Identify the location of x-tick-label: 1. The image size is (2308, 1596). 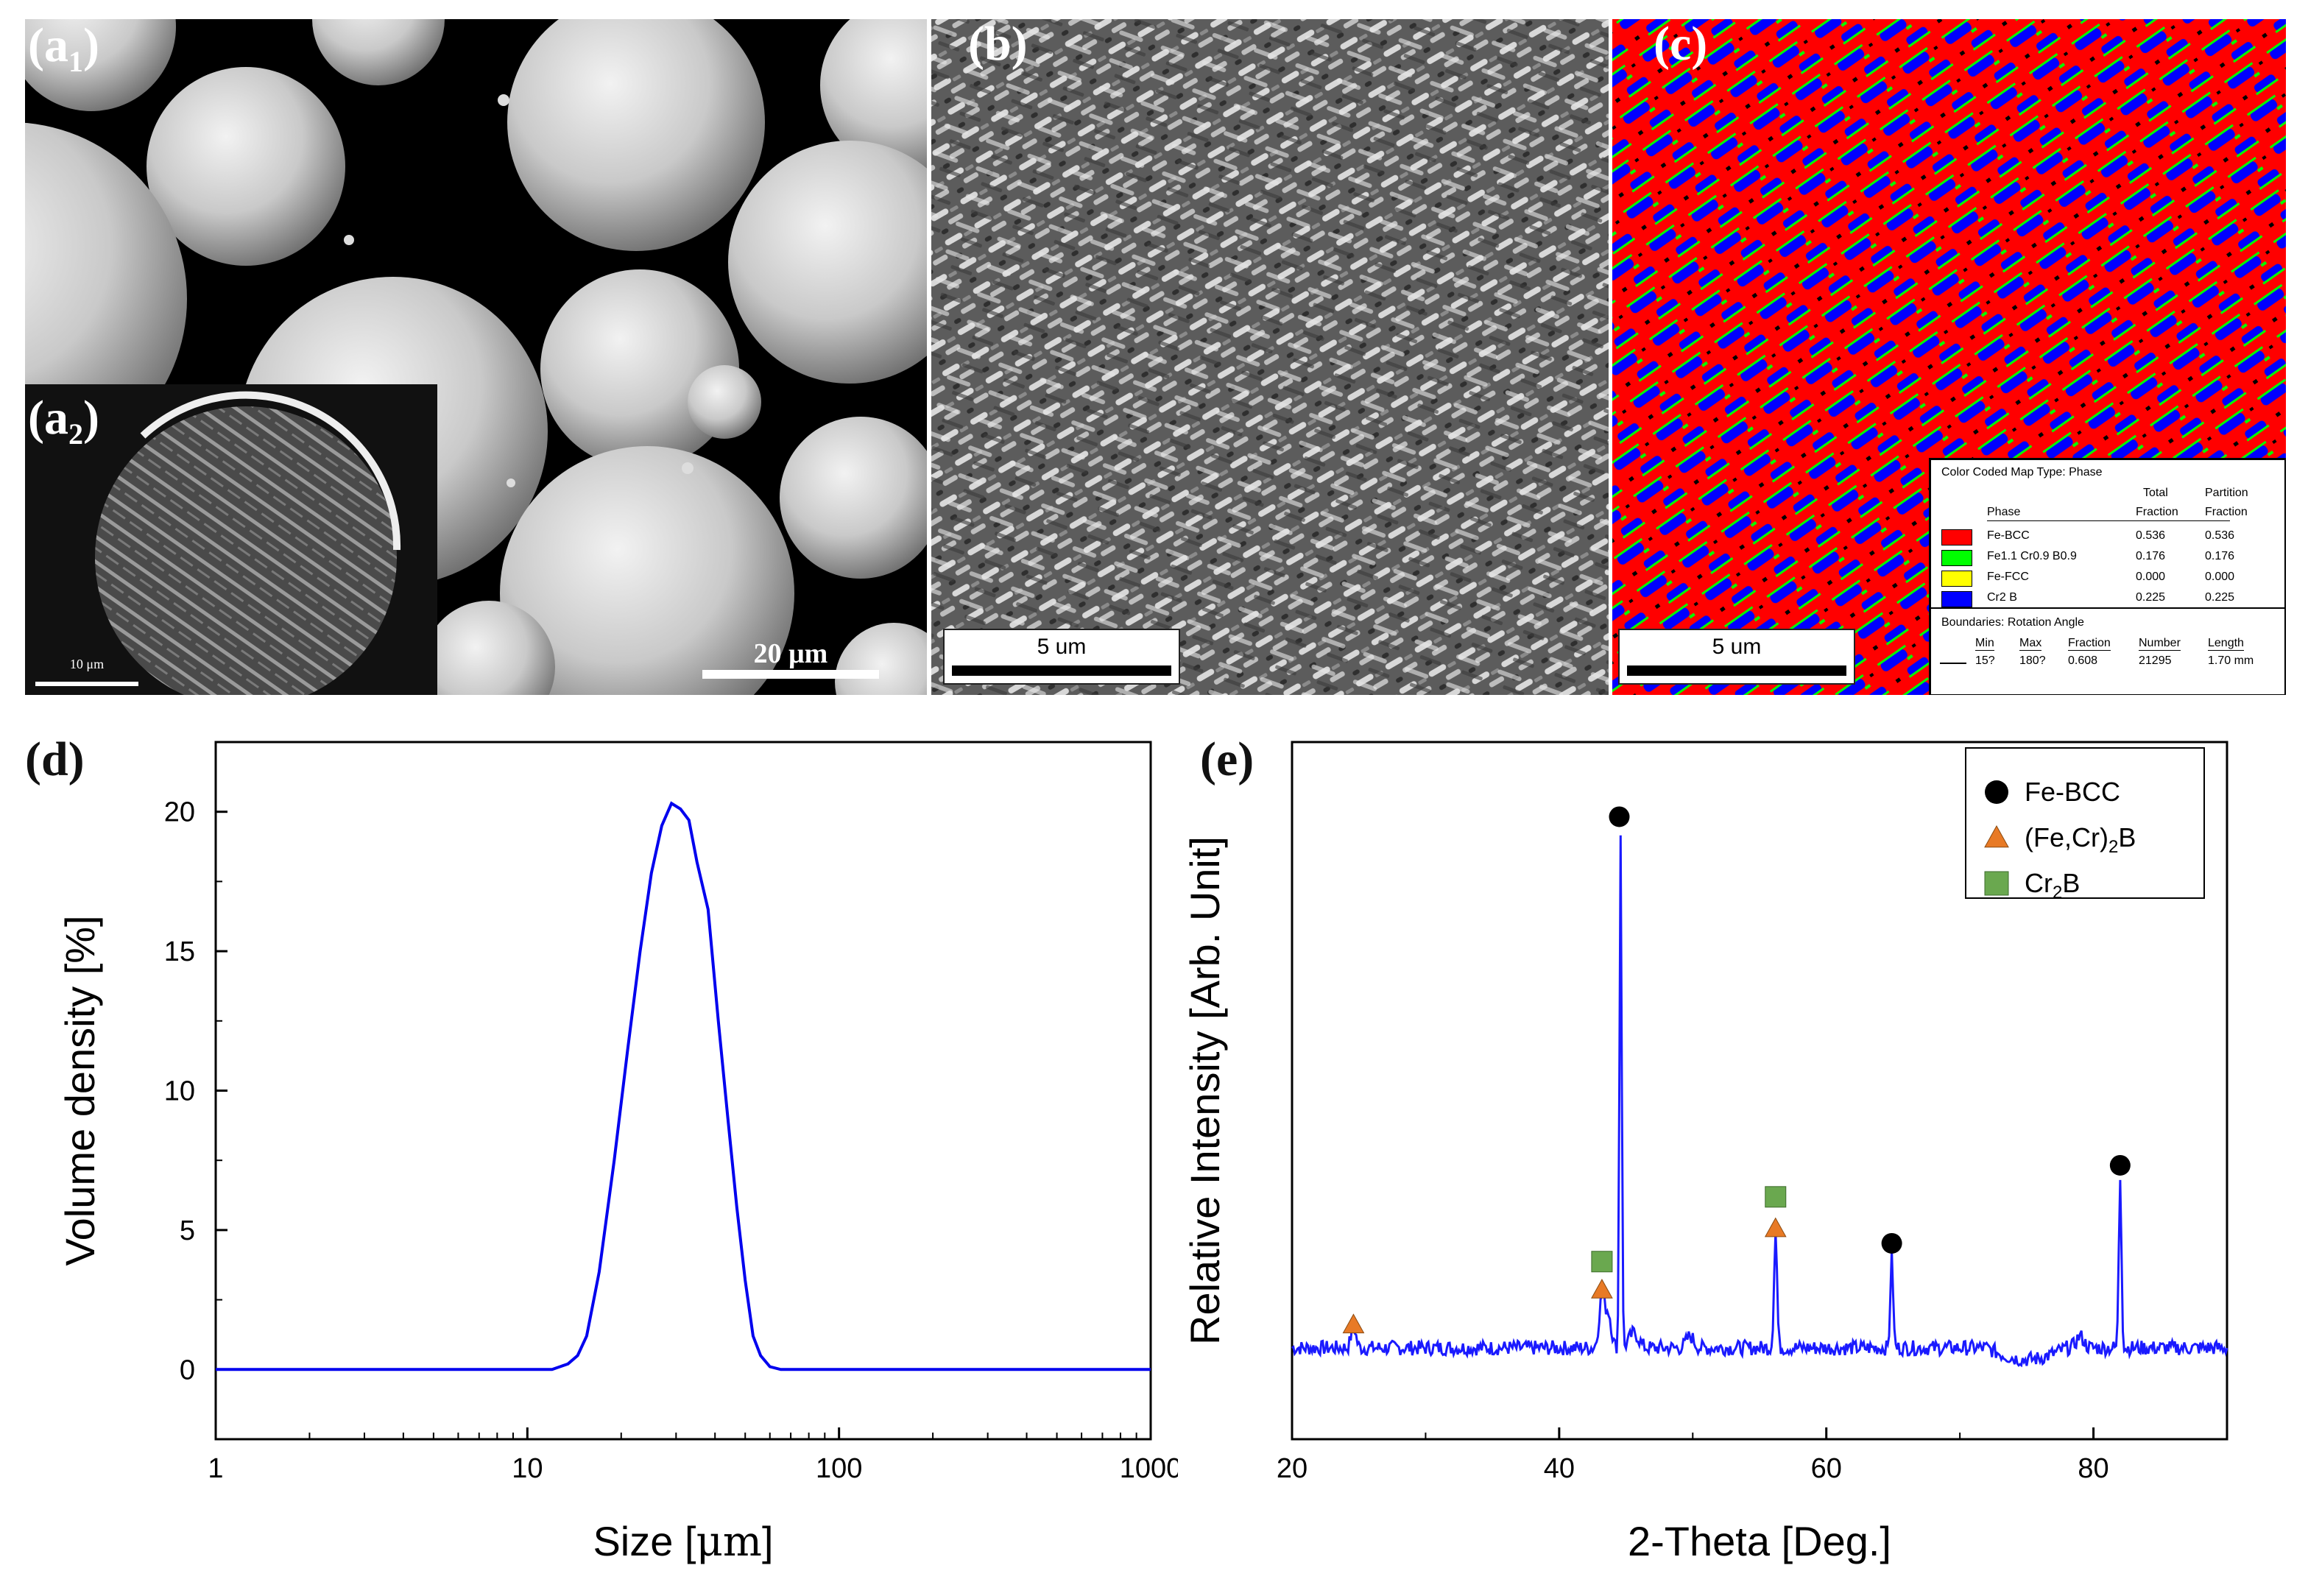
(215, 1469).